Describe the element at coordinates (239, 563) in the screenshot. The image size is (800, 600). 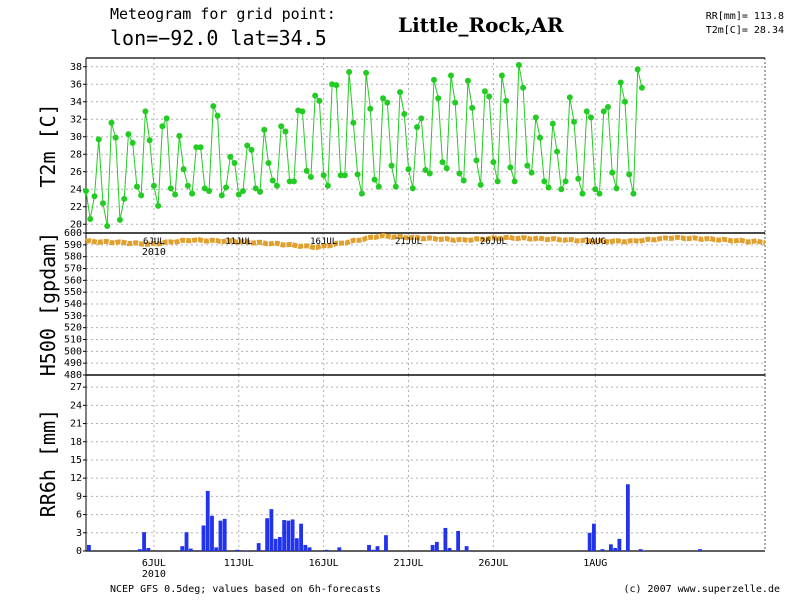
I see `x-tick-label: 11JUL` at that location.